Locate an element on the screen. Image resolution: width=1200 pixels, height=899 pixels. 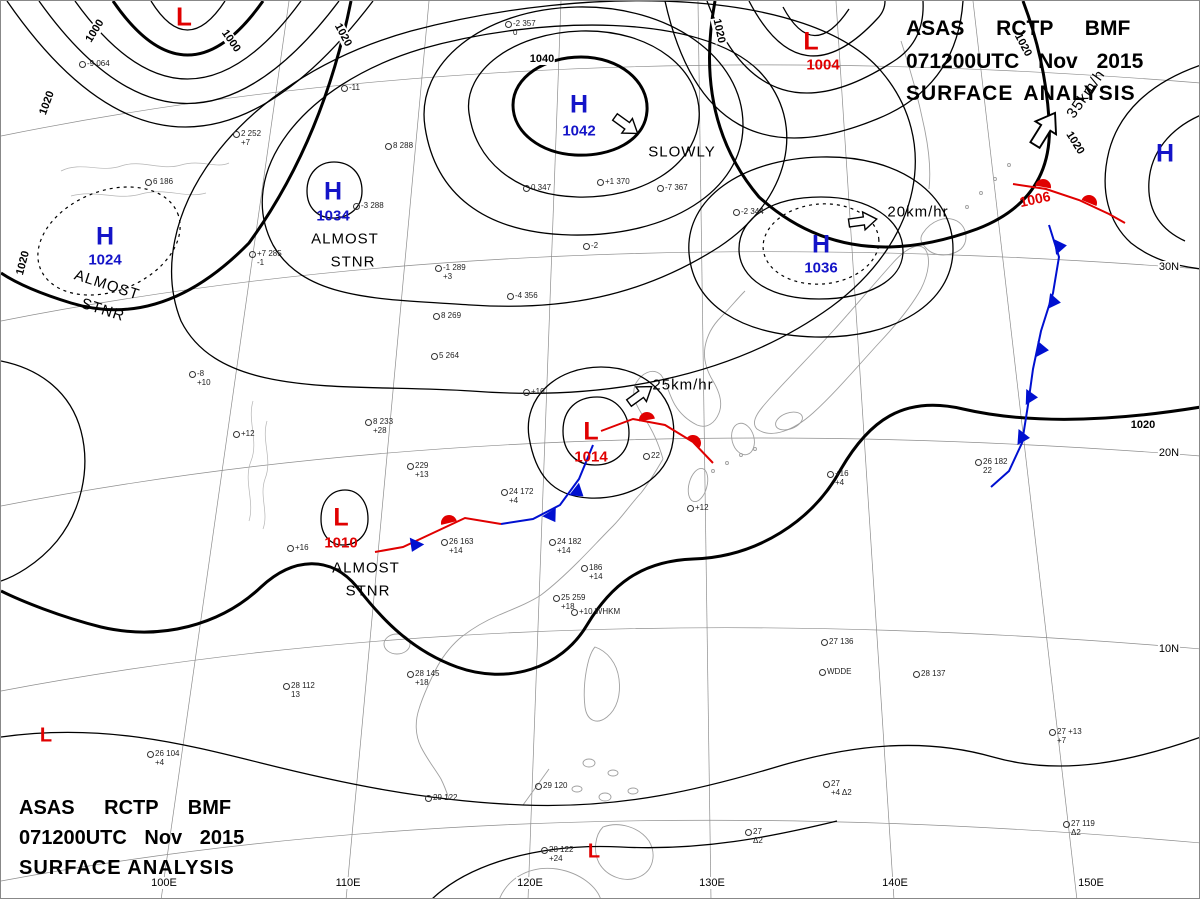
station-plot: 25 259 +18 is located at coordinates (569, 602).